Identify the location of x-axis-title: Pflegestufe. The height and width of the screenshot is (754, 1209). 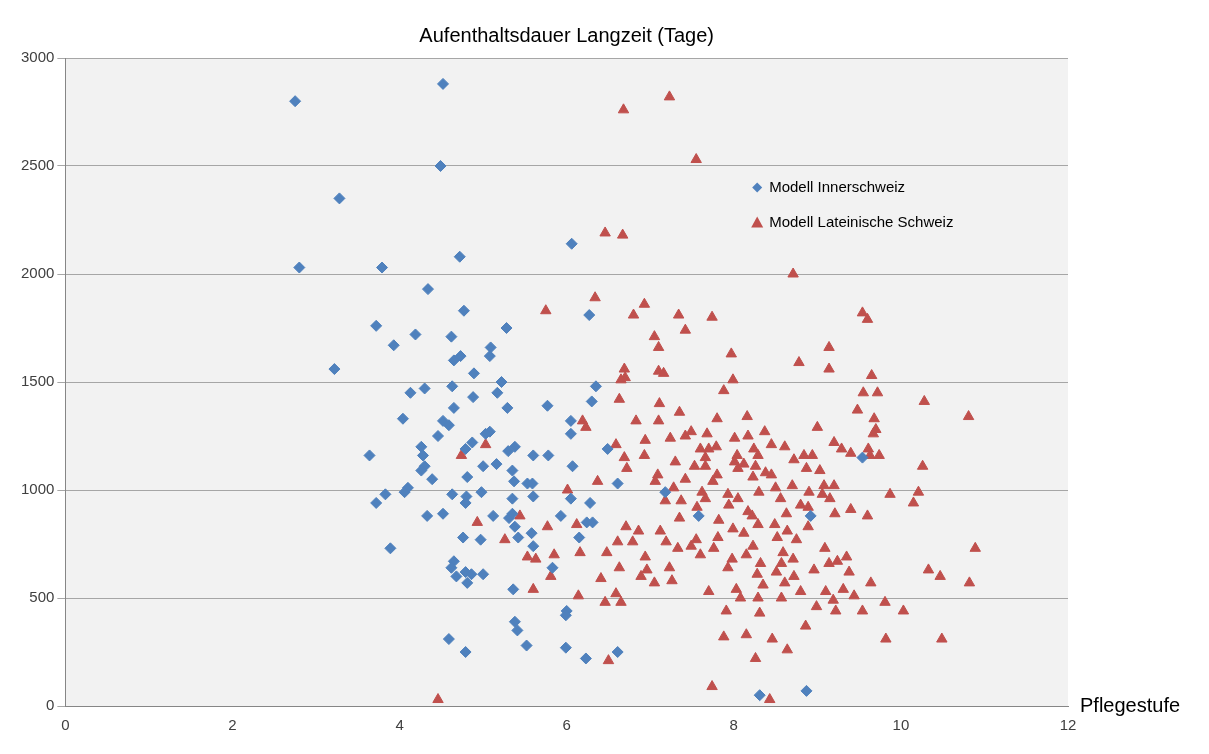
(1130, 704).